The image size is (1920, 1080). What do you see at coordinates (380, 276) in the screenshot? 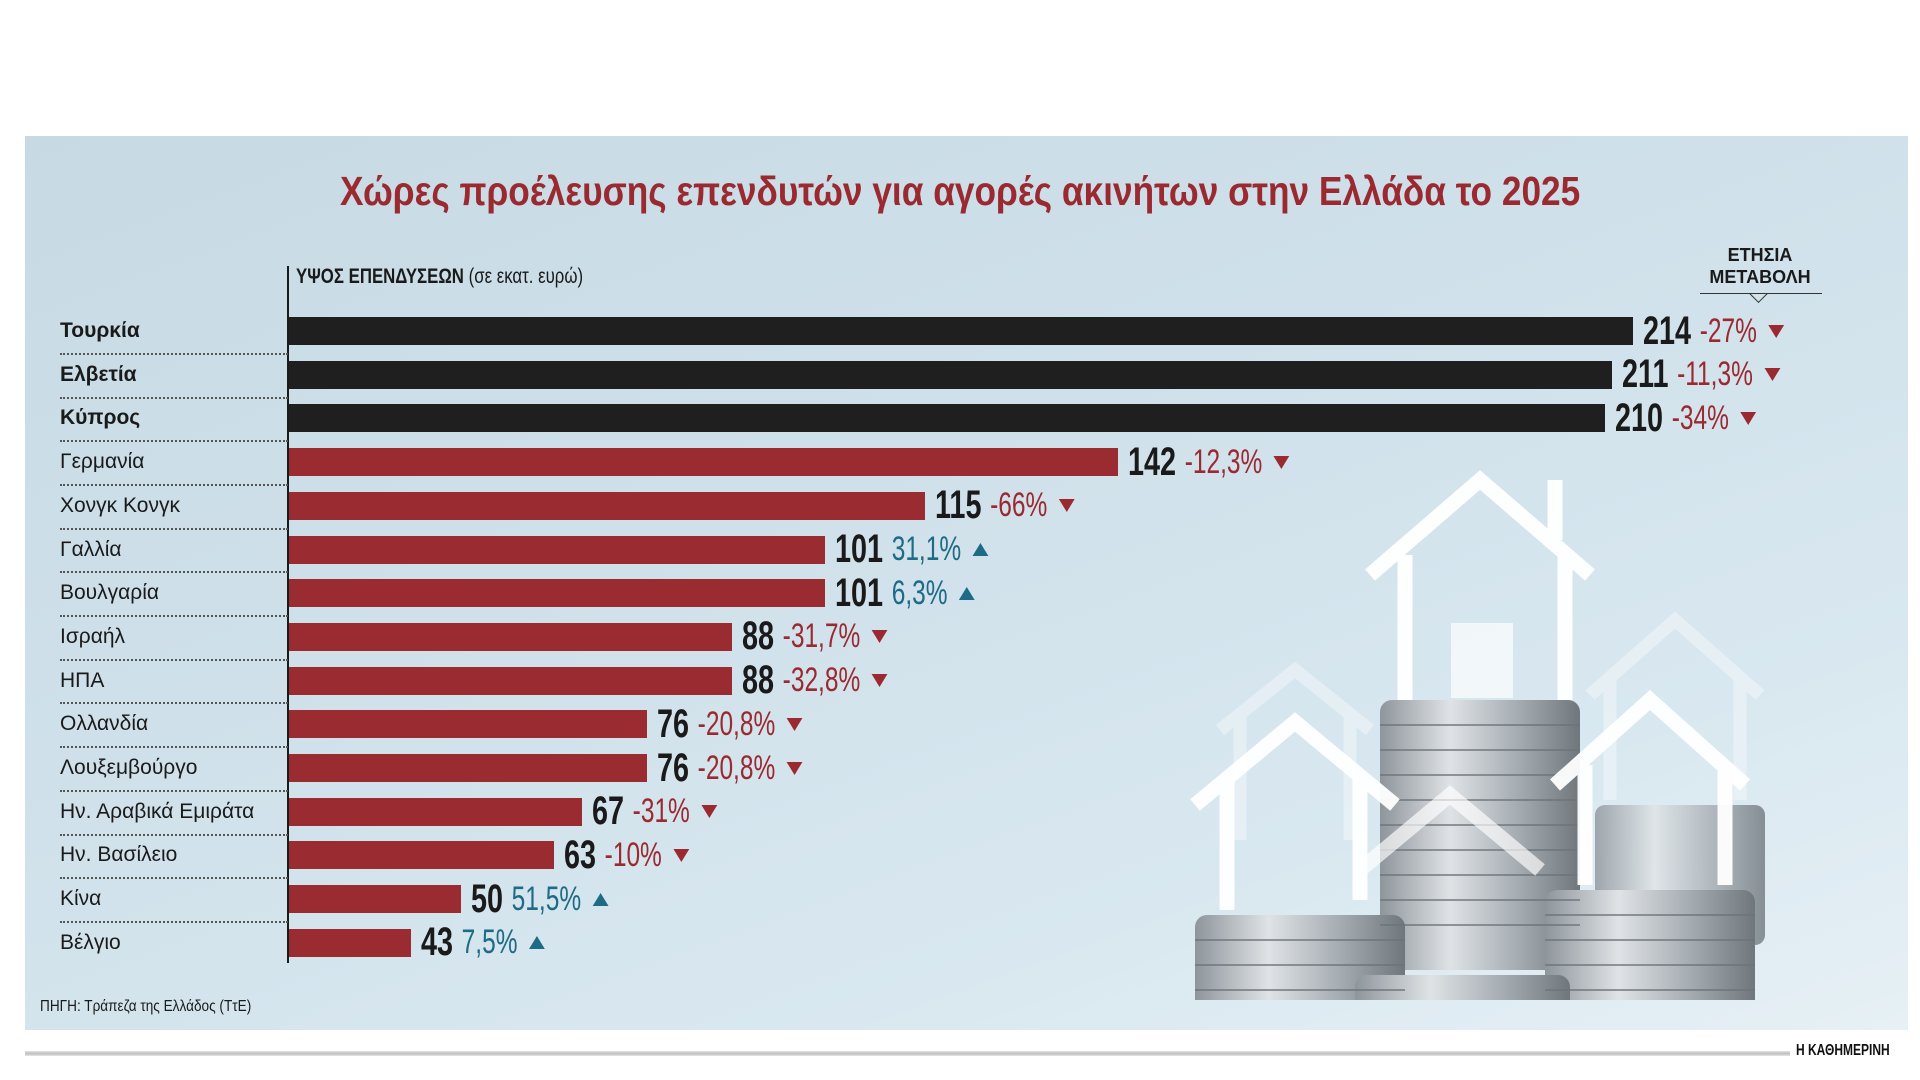
I see `x-axis-title-bold: ΥΨΟΣ ΕΠΕΝΔΥΣΕΩΝ` at bounding box center [380, 276].